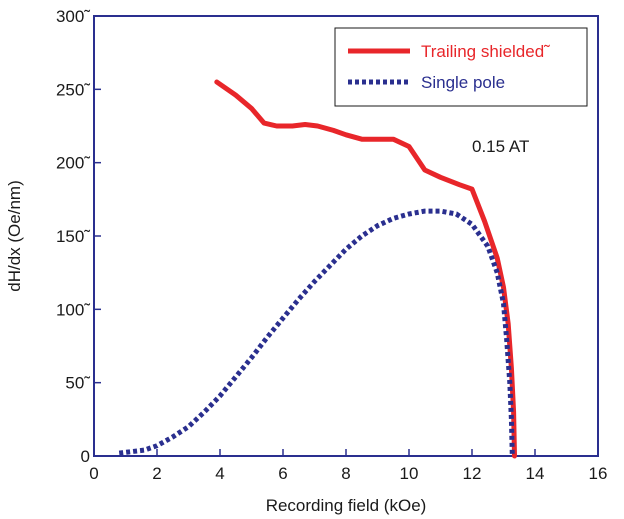 This screenshot has height=519, width=624. I want to click on y-axis-label: dH/dx (Oe/nm), so click(14, 235).